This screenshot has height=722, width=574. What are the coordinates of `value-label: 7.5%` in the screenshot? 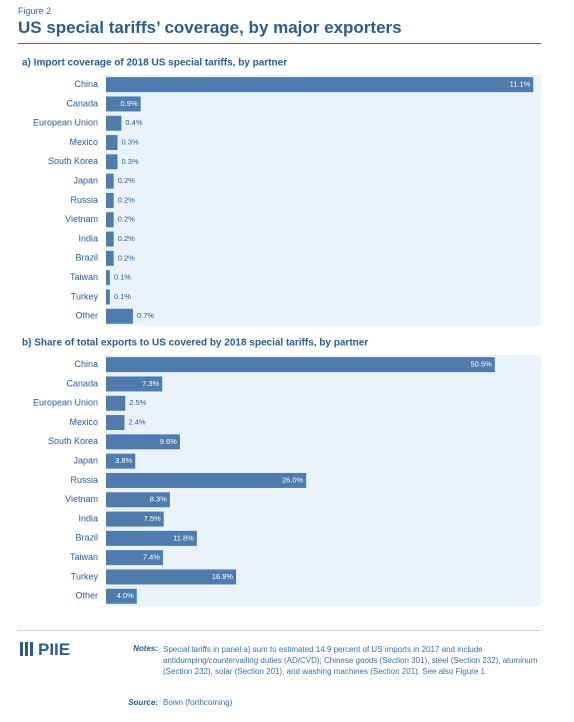 It's located at (152, 518).